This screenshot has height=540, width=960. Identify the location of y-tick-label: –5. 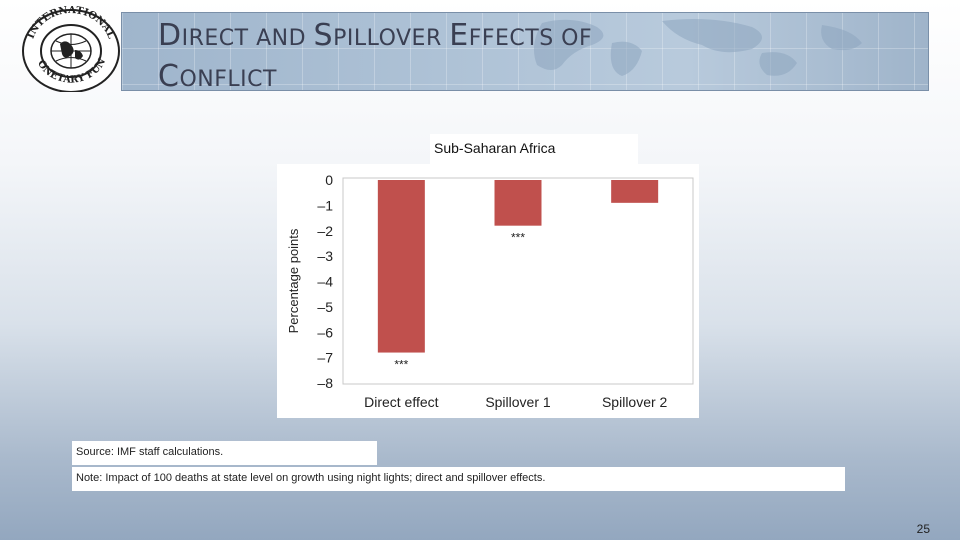
(325, 307).